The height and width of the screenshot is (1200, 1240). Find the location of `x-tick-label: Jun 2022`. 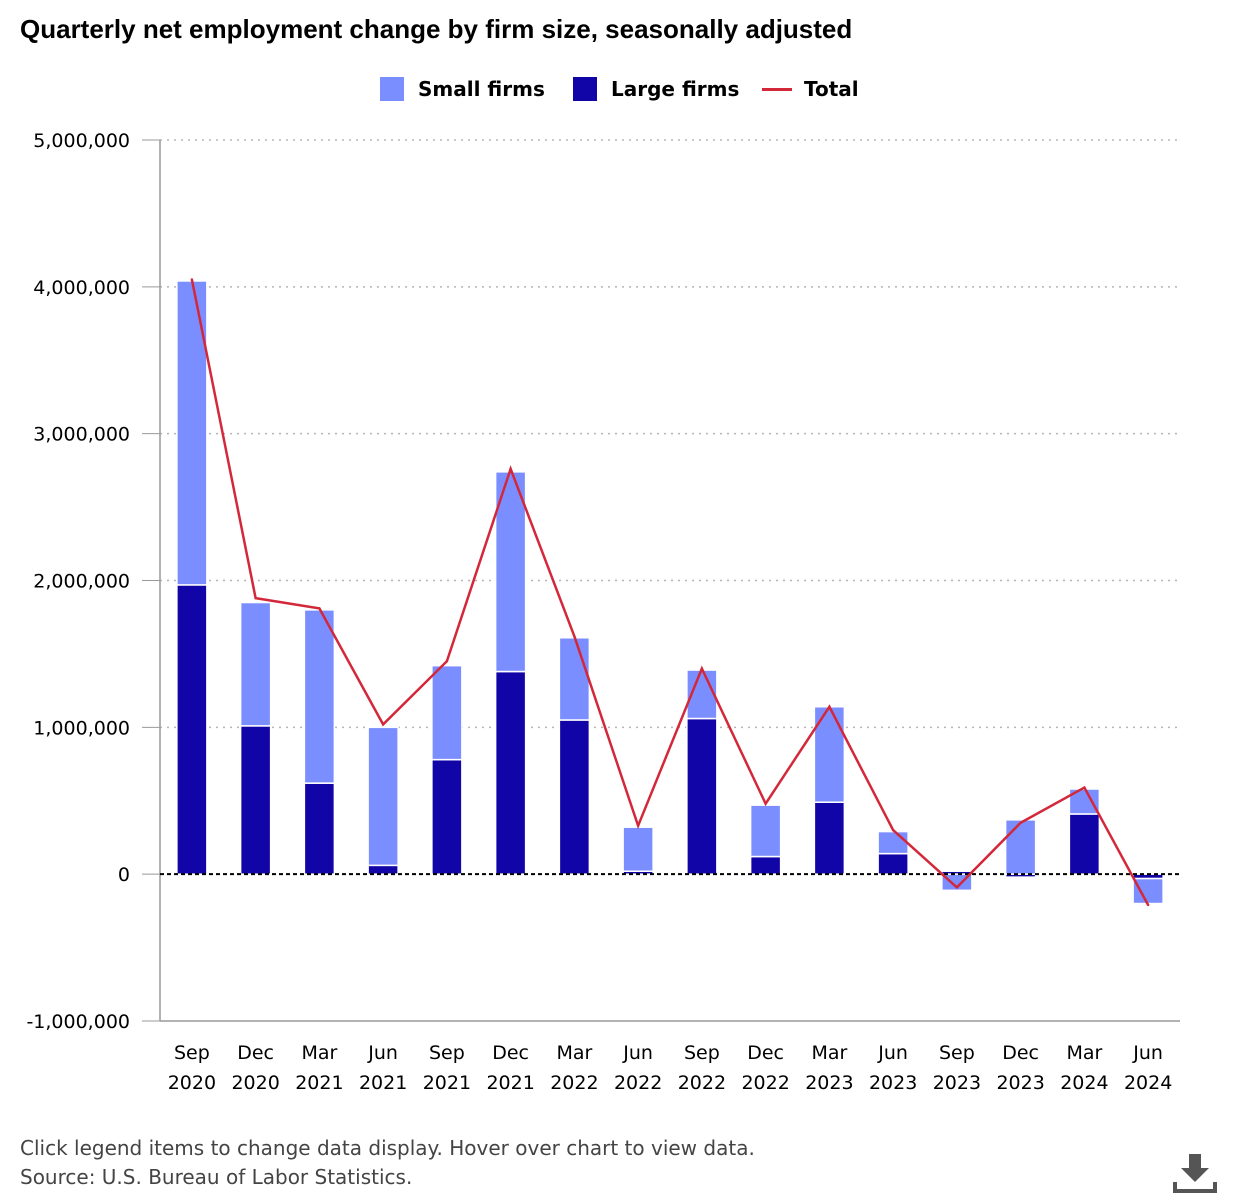

x-tick-label: Jun 2022 is located at coordinates (638, 1068).